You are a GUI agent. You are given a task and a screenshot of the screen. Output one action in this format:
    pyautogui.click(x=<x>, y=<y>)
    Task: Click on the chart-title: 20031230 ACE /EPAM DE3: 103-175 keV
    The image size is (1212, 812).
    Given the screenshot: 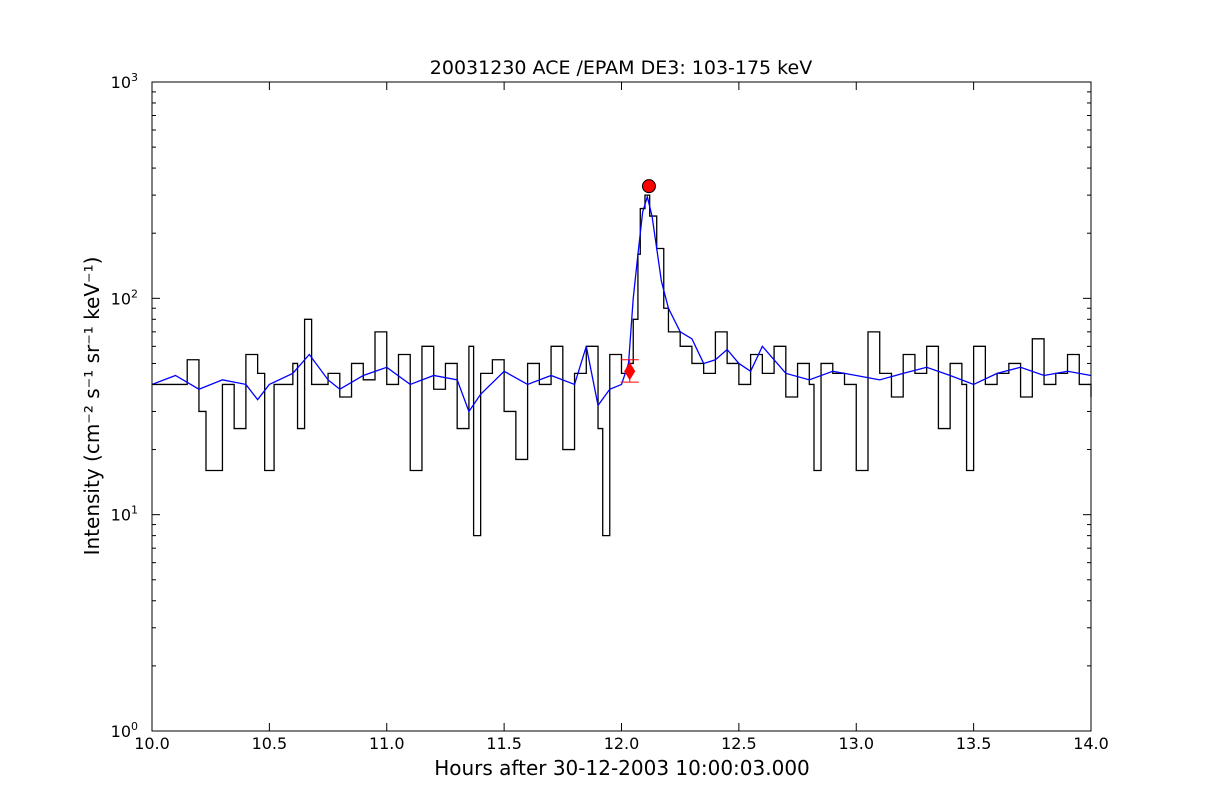 What is the action you would take?
    pyautogui.click(x=621, y=68)
    